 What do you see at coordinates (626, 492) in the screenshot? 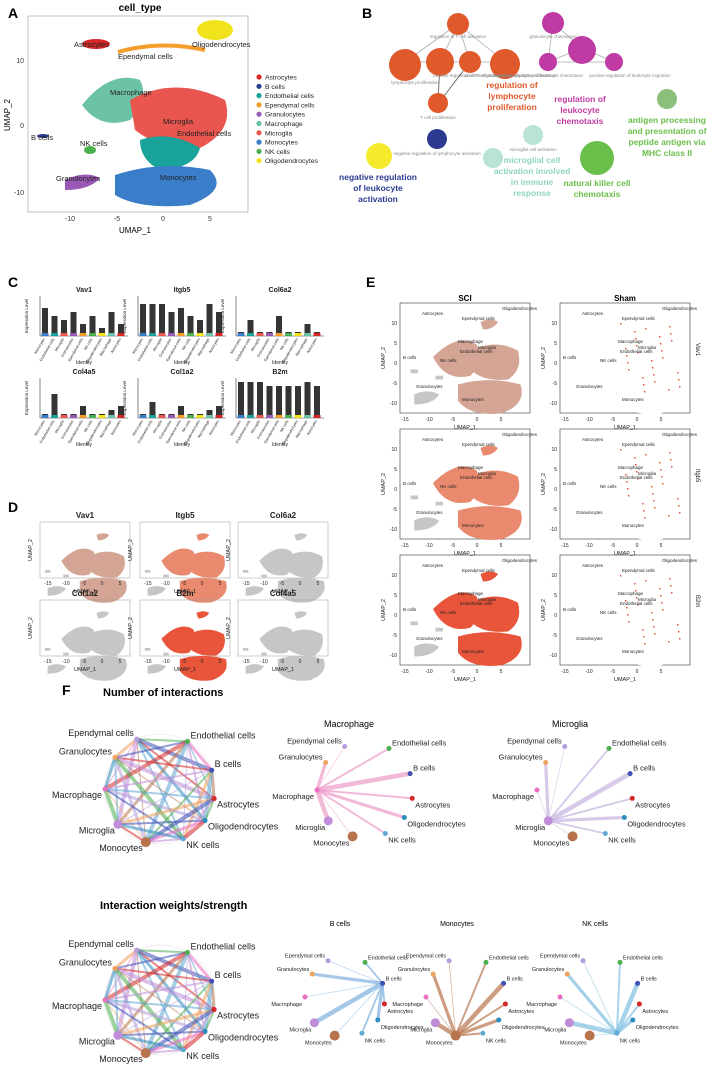
I see `umap-cells` at bounding box center [626, 492].